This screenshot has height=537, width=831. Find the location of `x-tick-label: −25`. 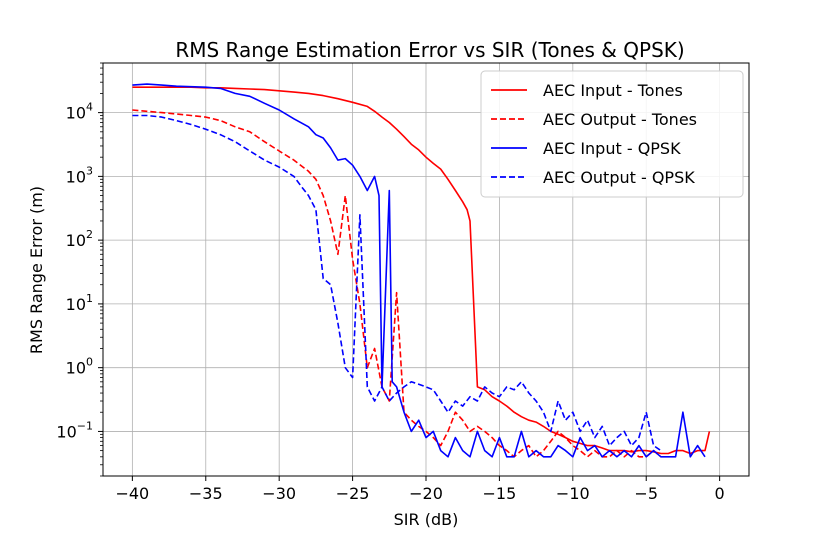

x-tick-label: −25 is located at coordinates (353, 493).